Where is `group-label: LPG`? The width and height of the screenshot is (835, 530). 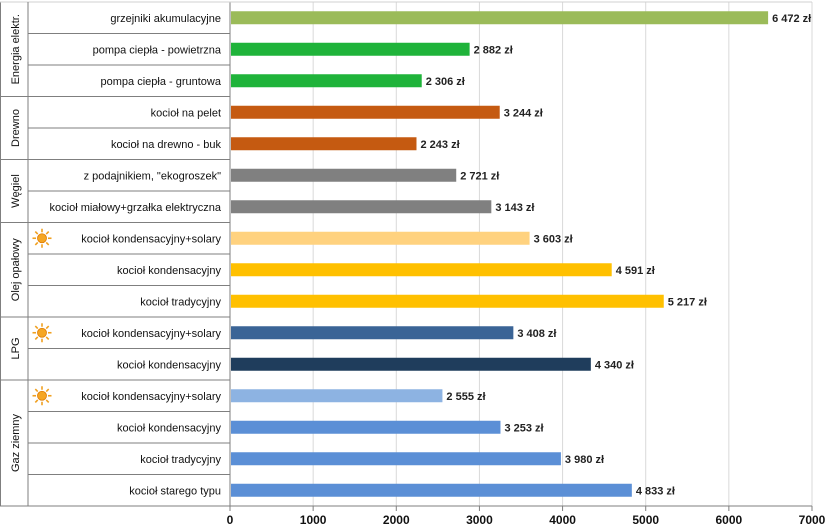 group-label: LPG is located at coordinates (16, 348).